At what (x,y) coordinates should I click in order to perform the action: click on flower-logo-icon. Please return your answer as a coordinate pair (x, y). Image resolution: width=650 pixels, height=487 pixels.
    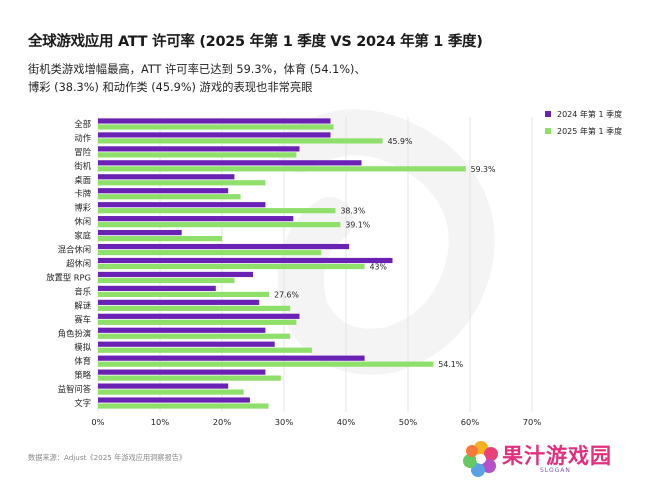
    Looking at the image, I should click on (480, 459).